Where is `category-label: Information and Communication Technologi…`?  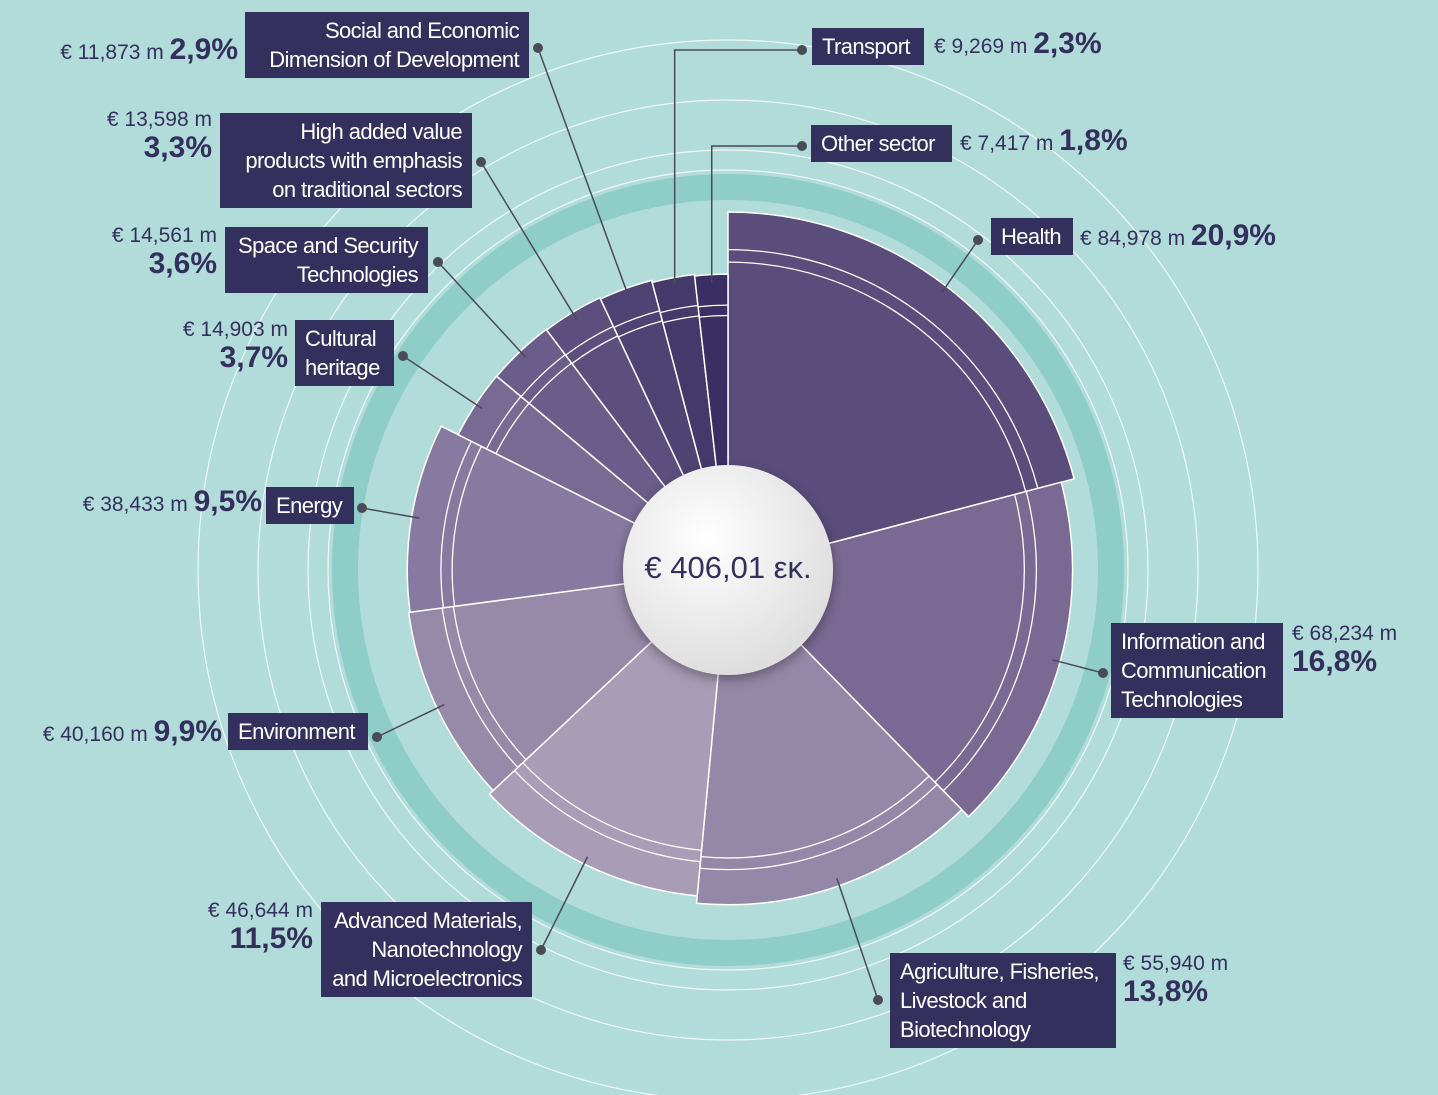 category-label: Information and Communication Technologi… is located at coordinates (1197, 670).